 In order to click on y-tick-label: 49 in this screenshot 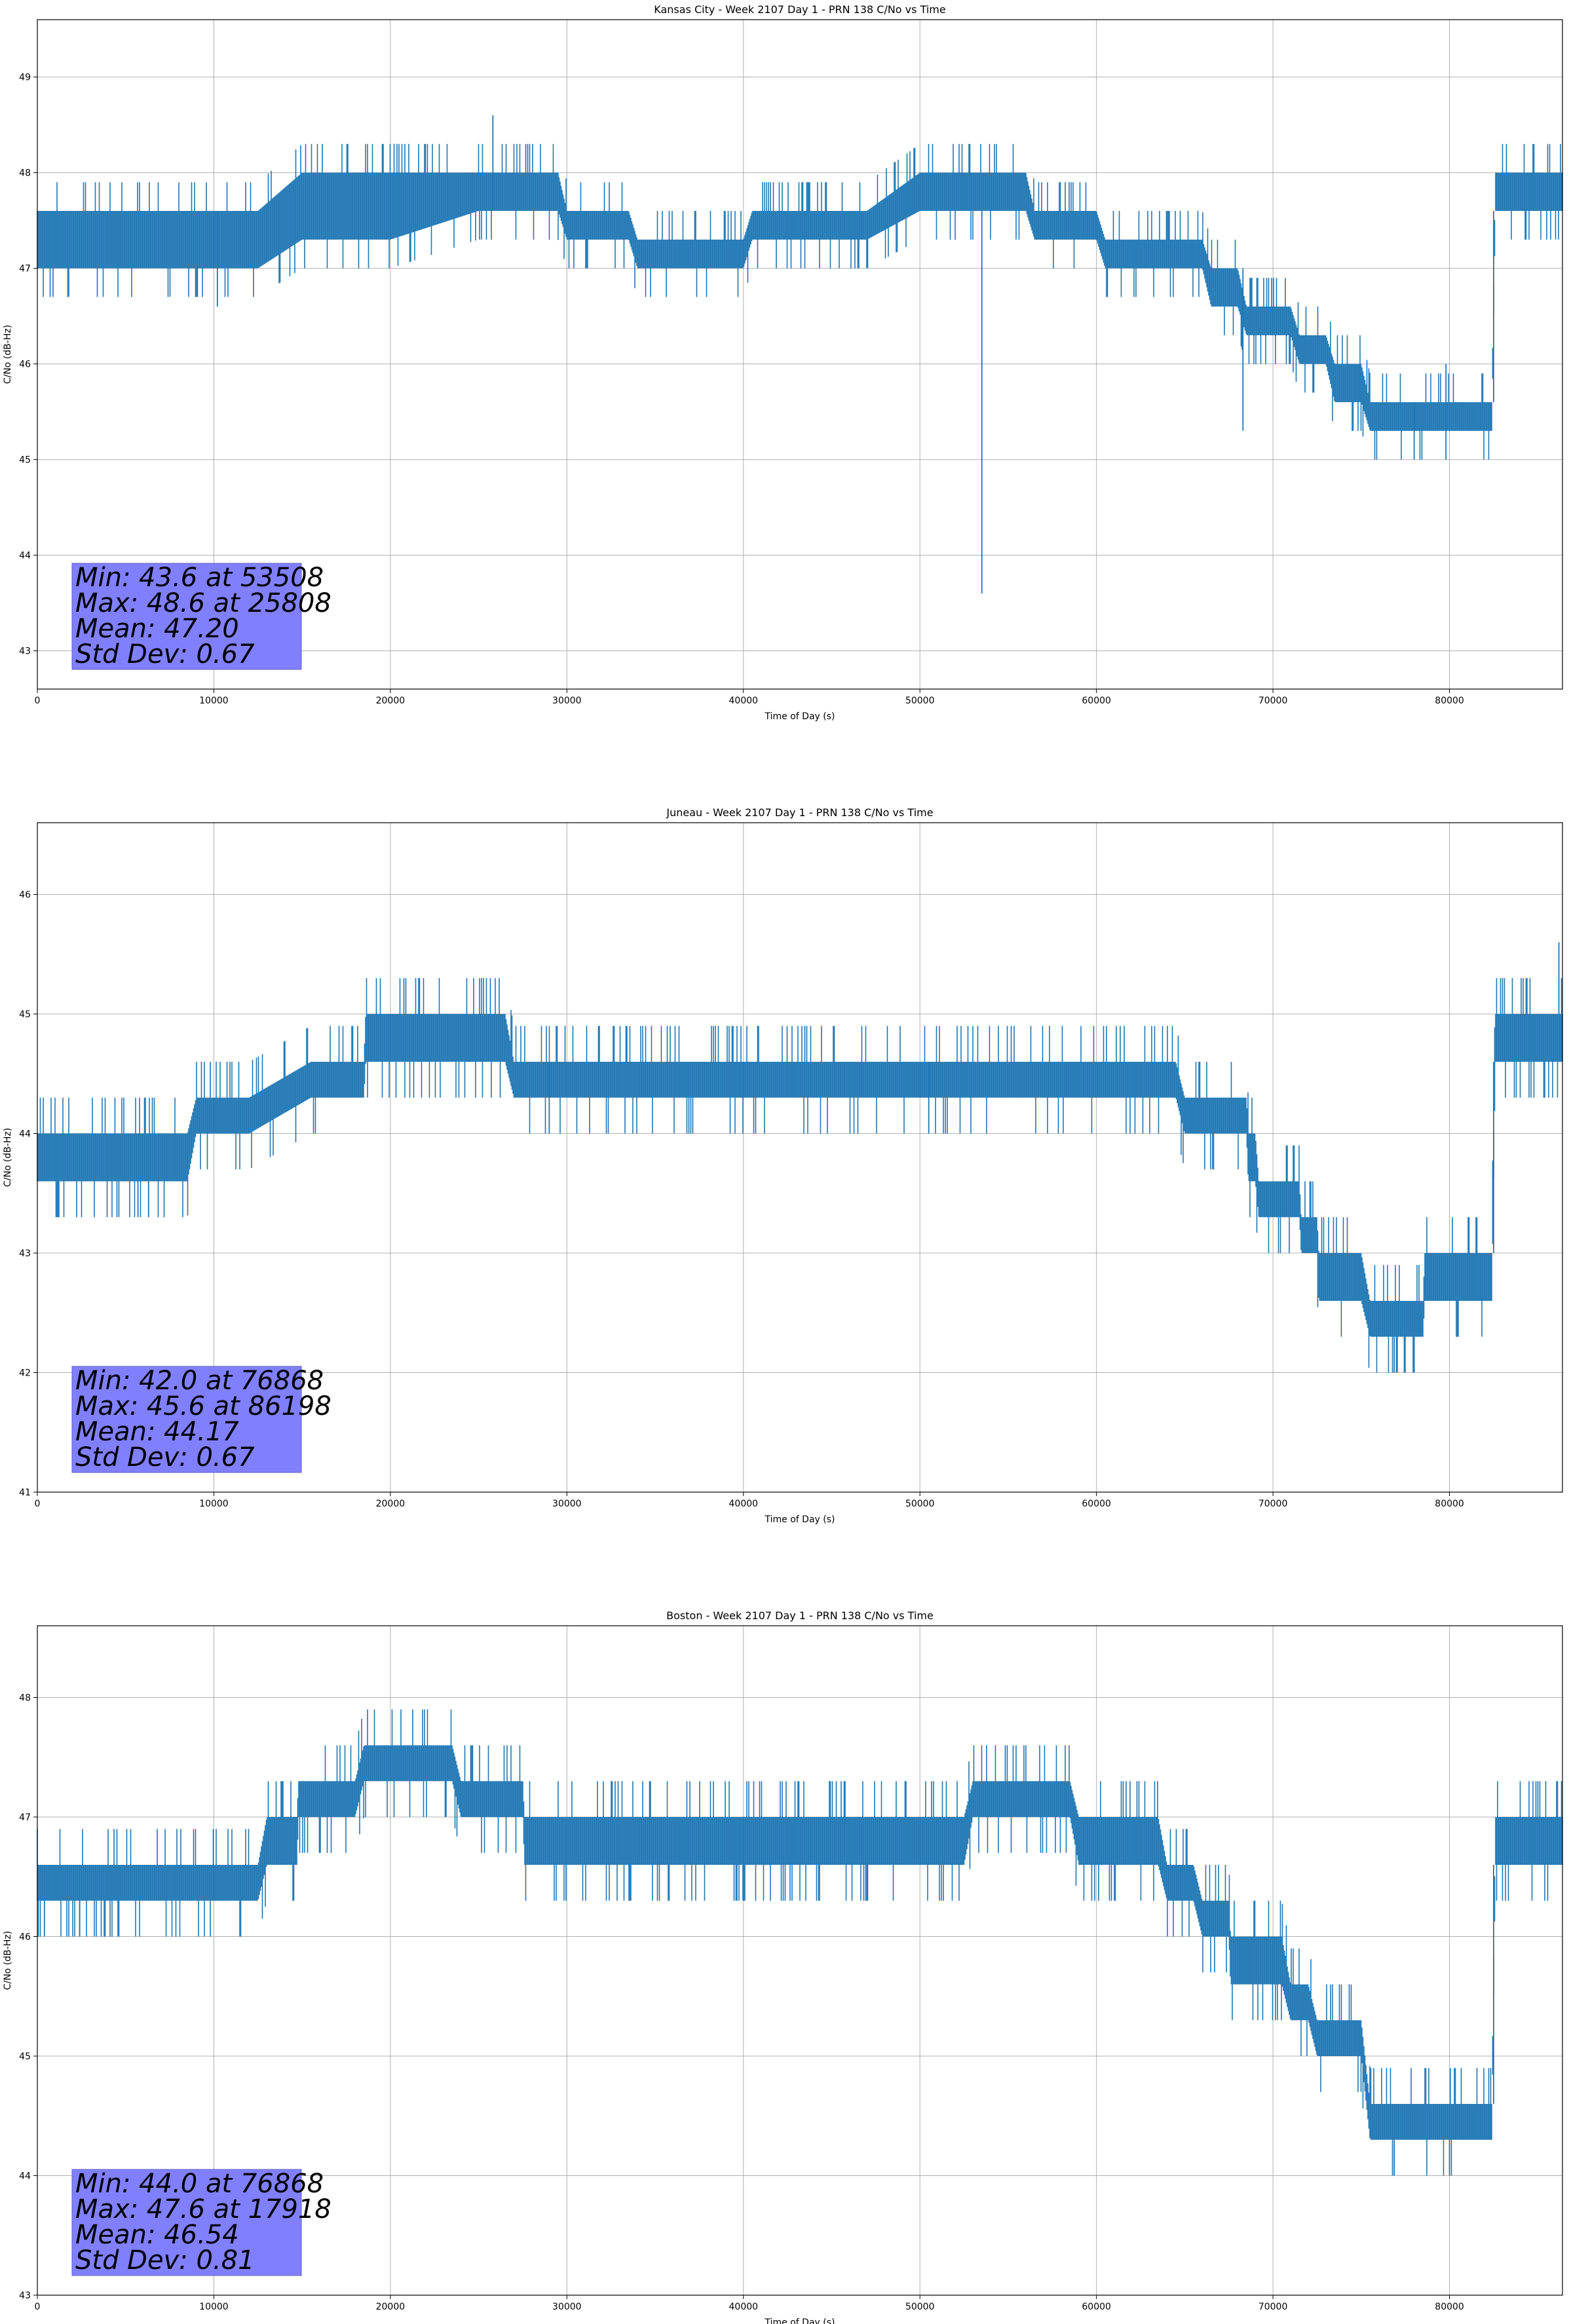, I will do `click(25, 78)`.